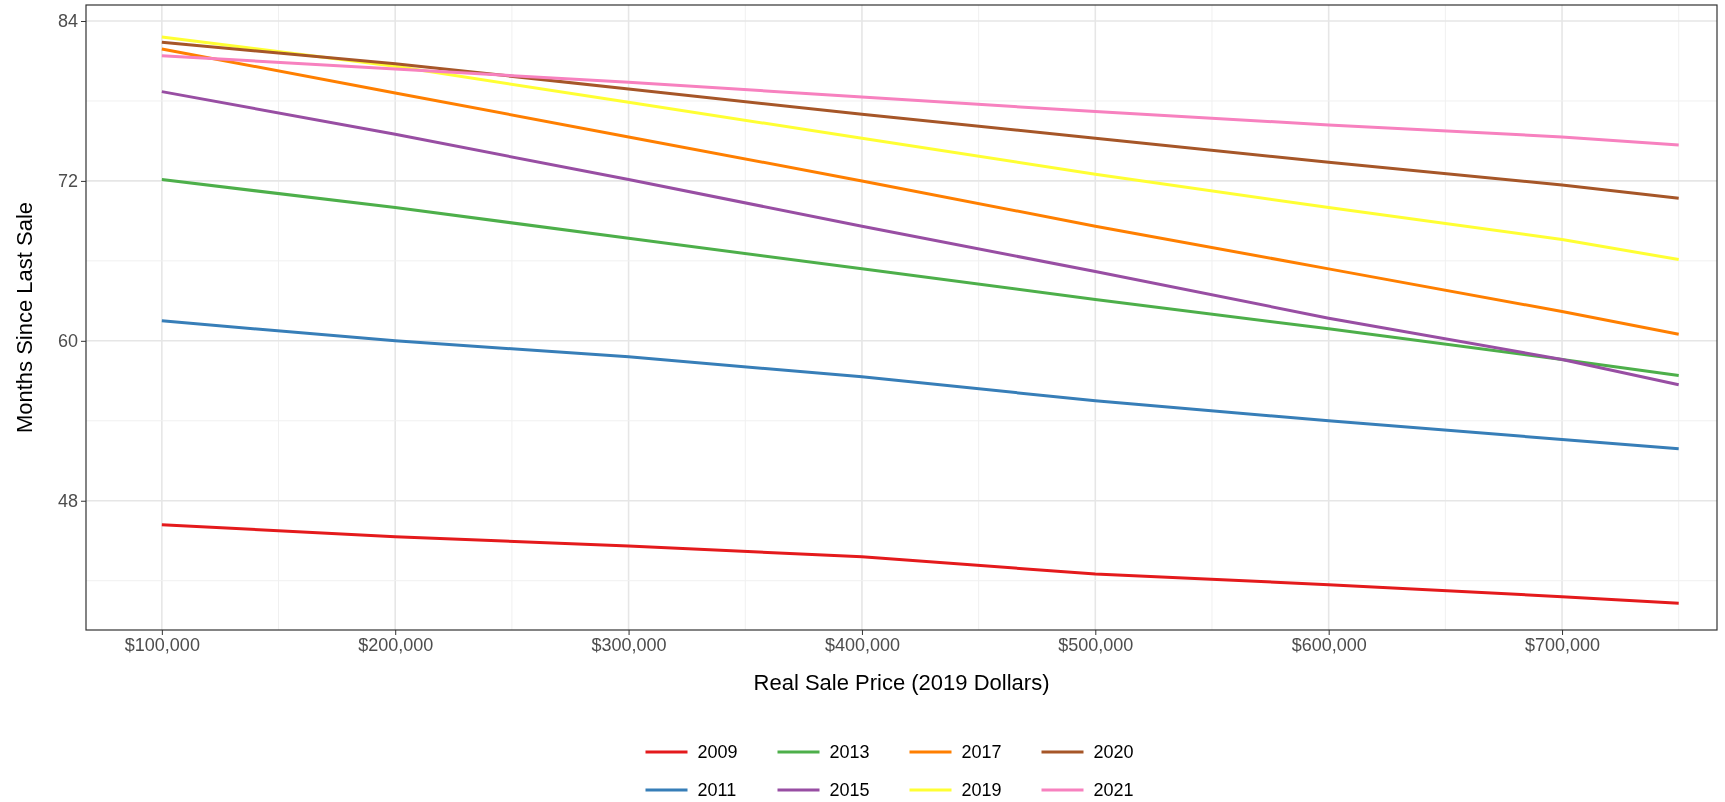 This screenshot has height=802, width=1725. What do you see at coordinates (717, 752) in the screenshot?
I see `legend-label: 2009` at bounding box center [717, 752].